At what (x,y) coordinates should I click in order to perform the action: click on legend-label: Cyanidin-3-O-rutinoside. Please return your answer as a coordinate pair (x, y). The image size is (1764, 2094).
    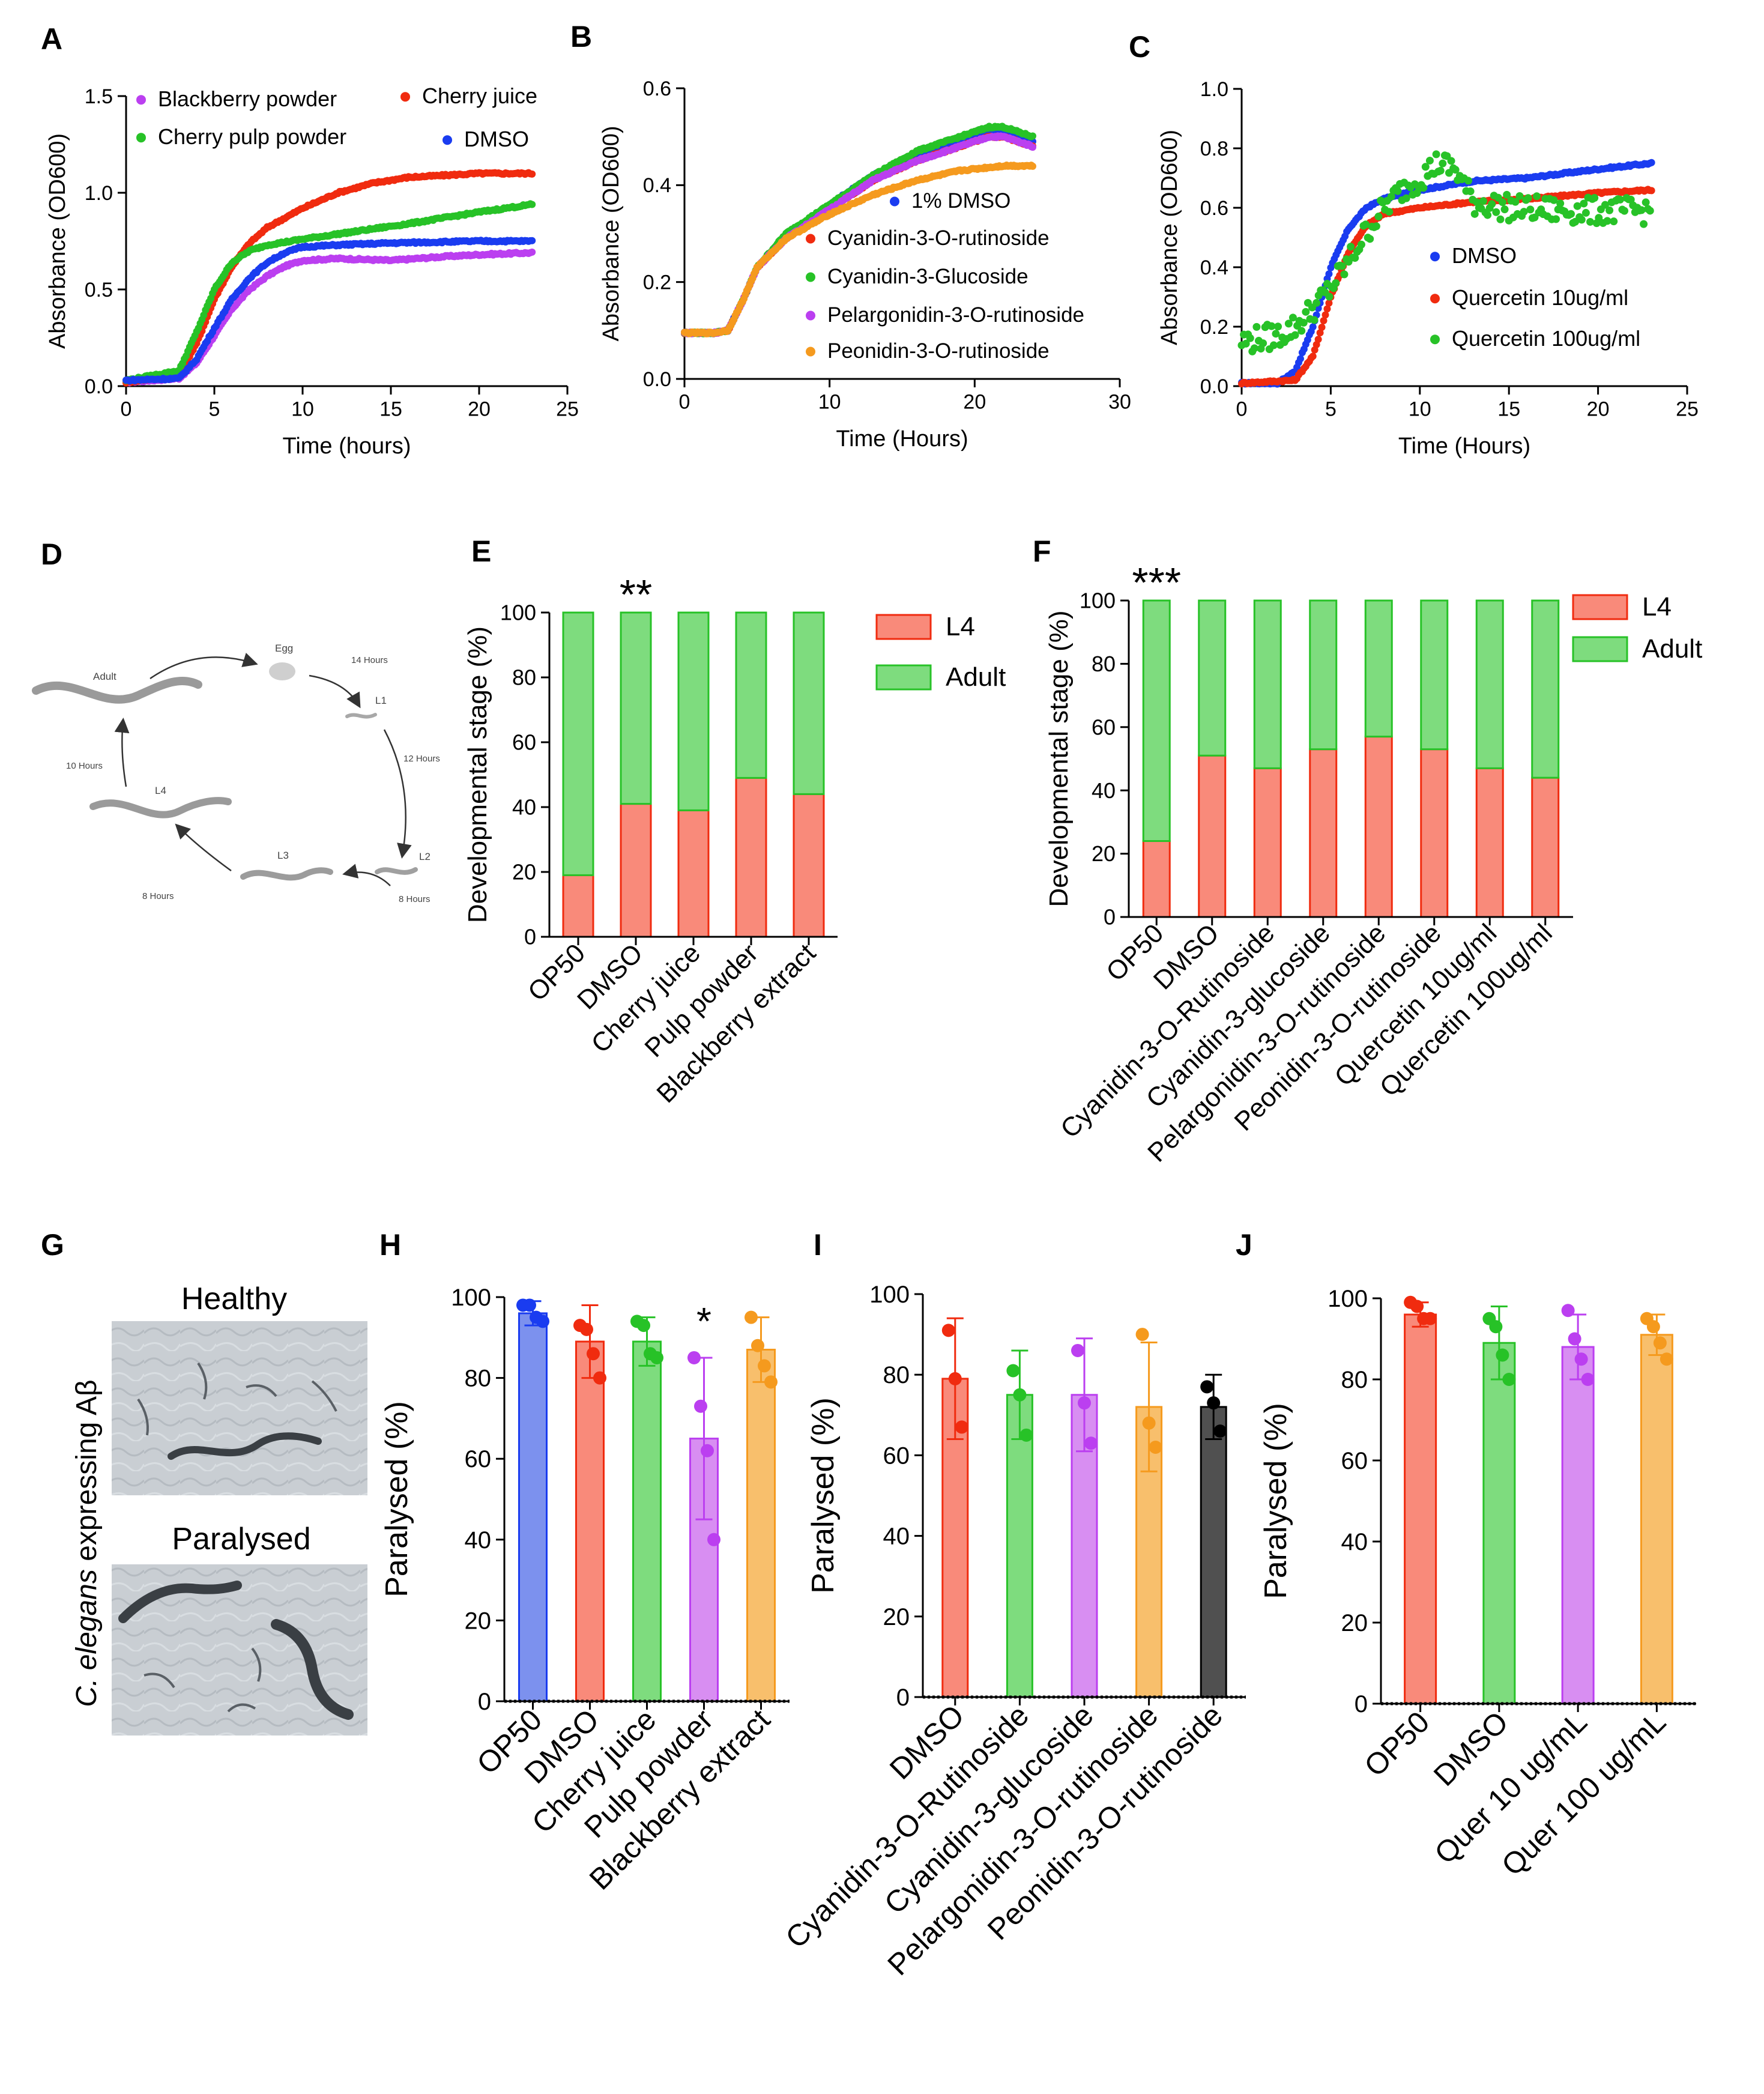
    Looking at the image, I should click on (938, 238).